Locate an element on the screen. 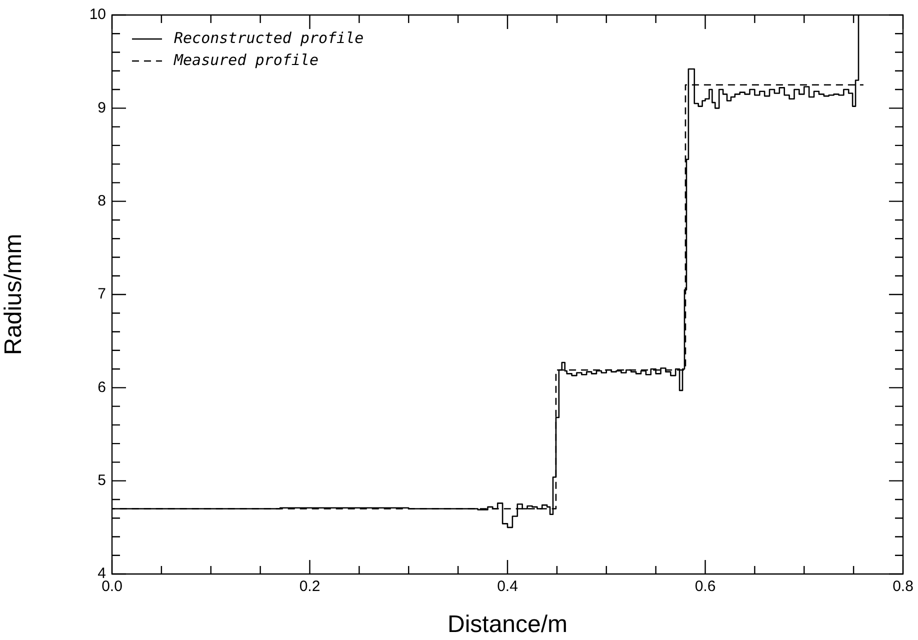  y-tick-label: 9 is located at coordinates (102, 107).